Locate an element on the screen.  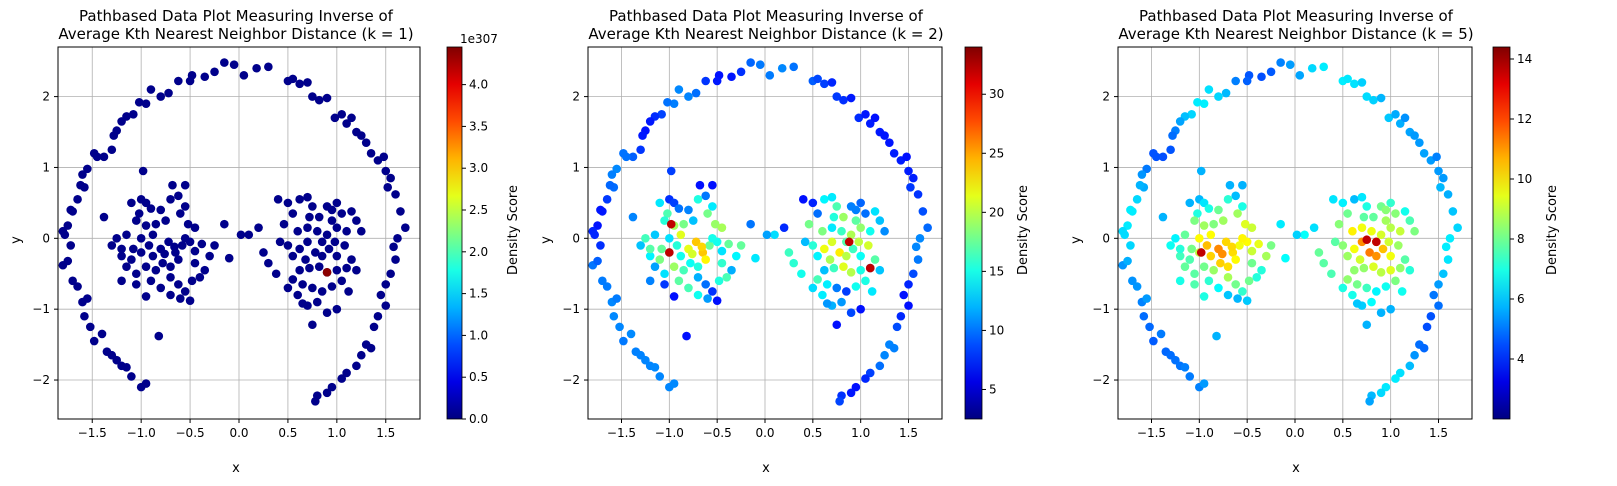
colorbar-gradient is located at coordinates (1501, 233).